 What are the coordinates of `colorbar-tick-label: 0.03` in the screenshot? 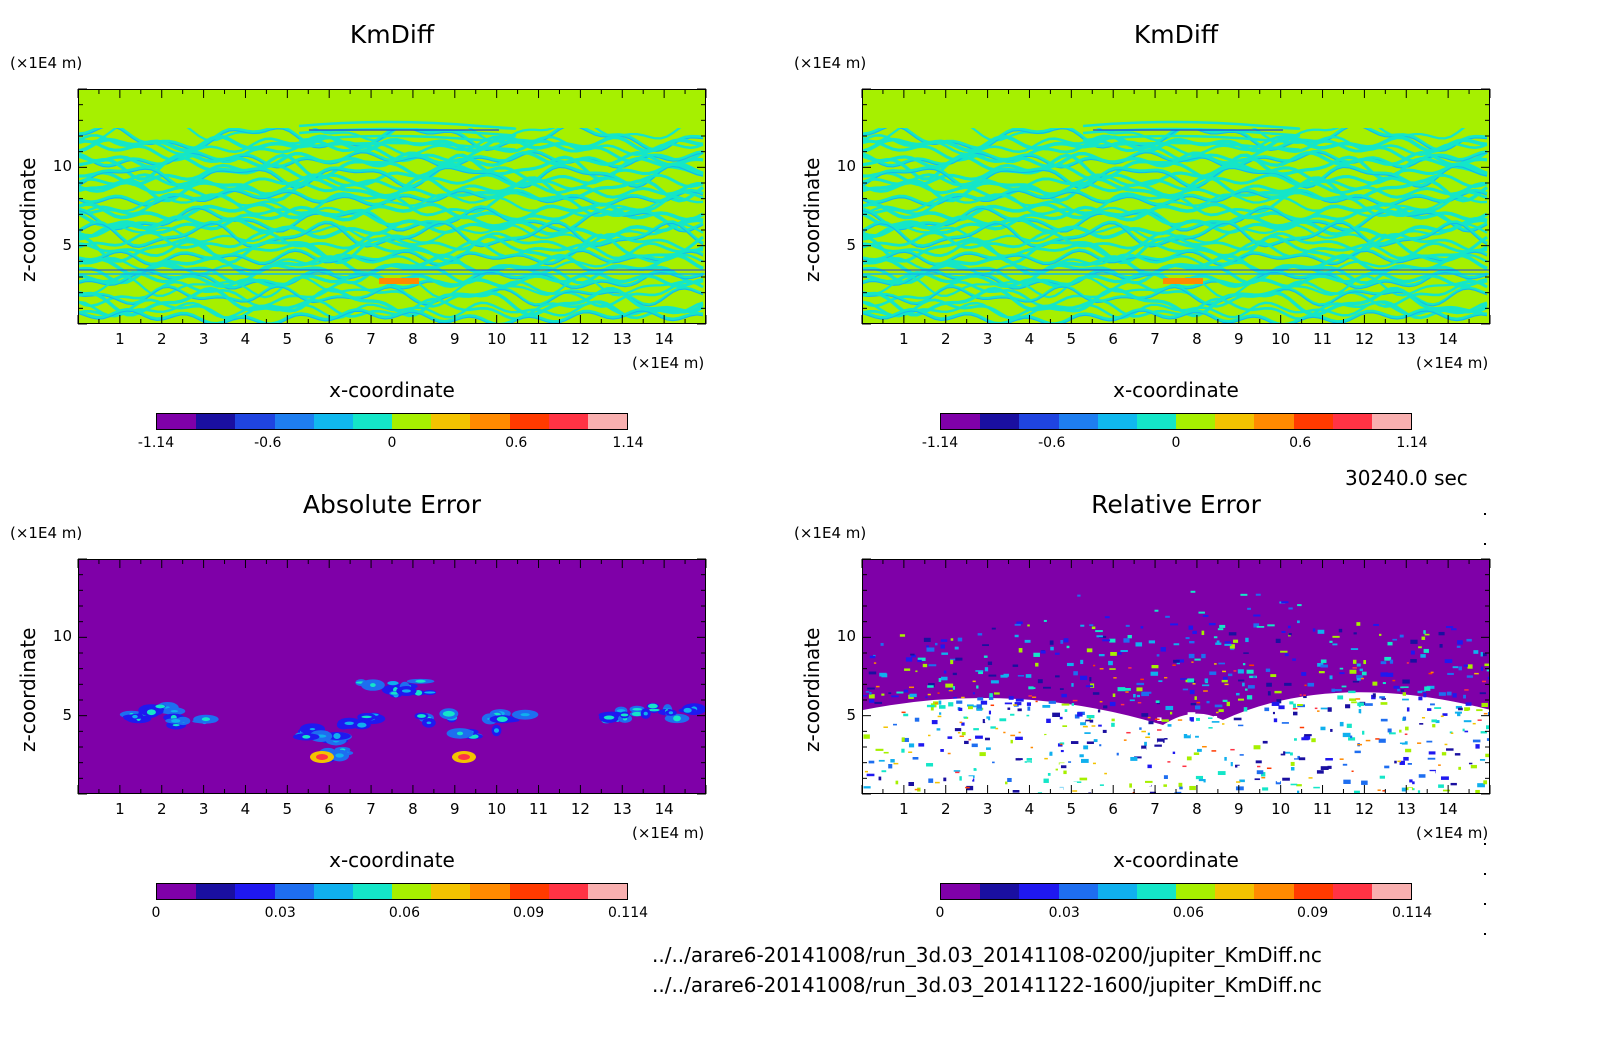 It's located at (280, 913).